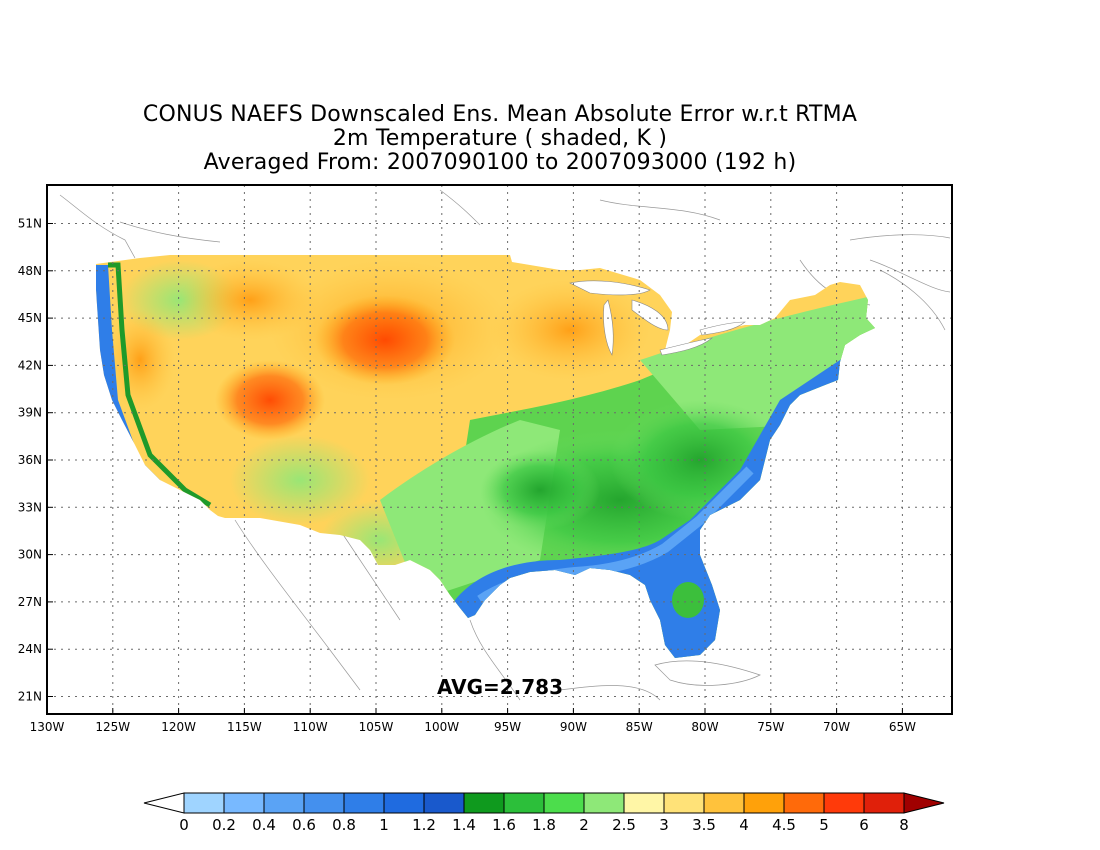 This screenshot has width=1100, height=850. I want to click on colorbar-label: 1.8, so click(544, 825).